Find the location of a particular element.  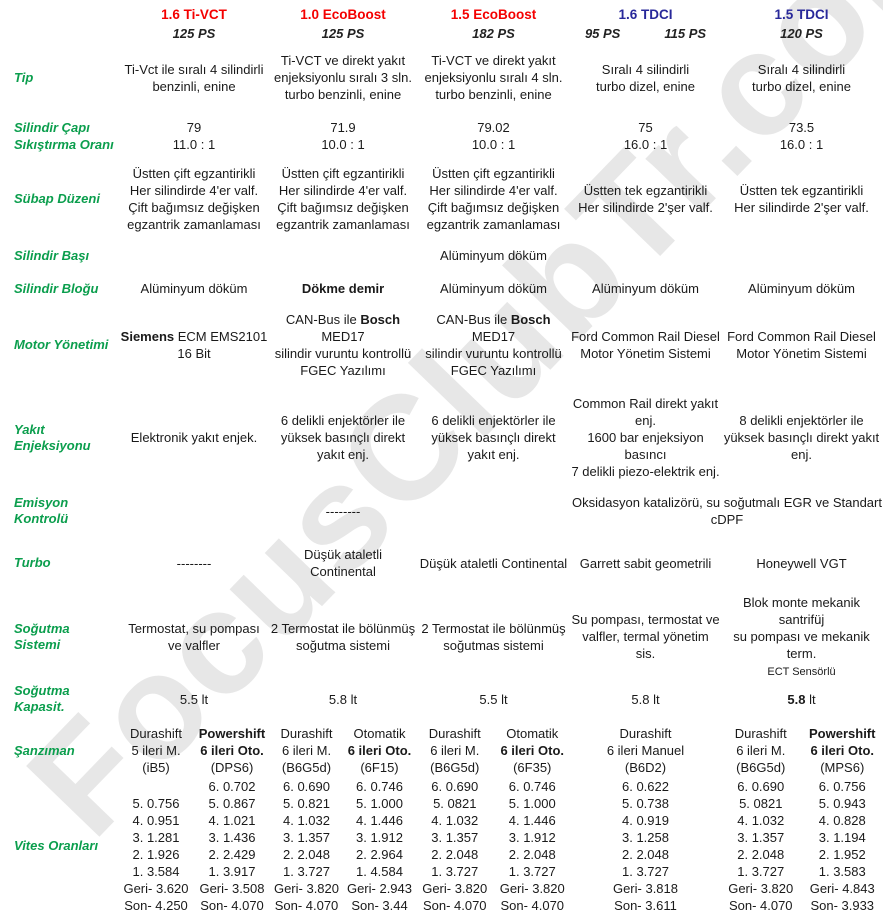

cell-bore-4: 73.5 is located at coordinates (801, 127).